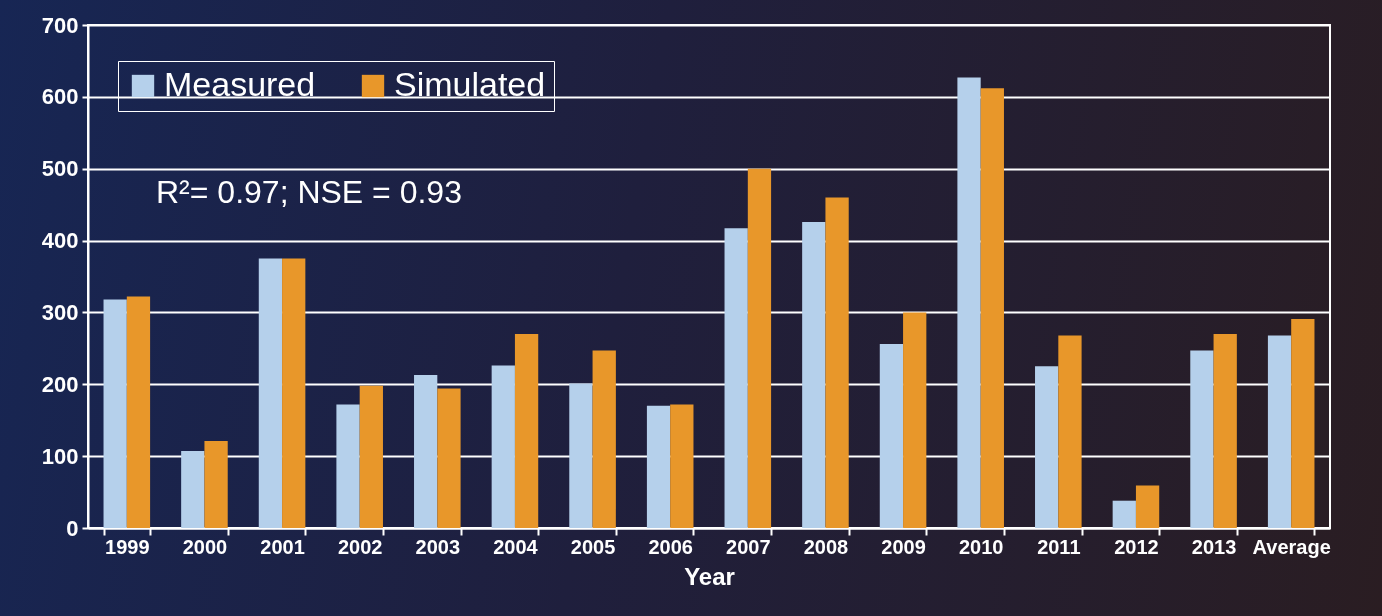 Image resolution: width=1382 pixels, height=616 pixels. I want to click on y-tick-label: 400, so click(60, 241).